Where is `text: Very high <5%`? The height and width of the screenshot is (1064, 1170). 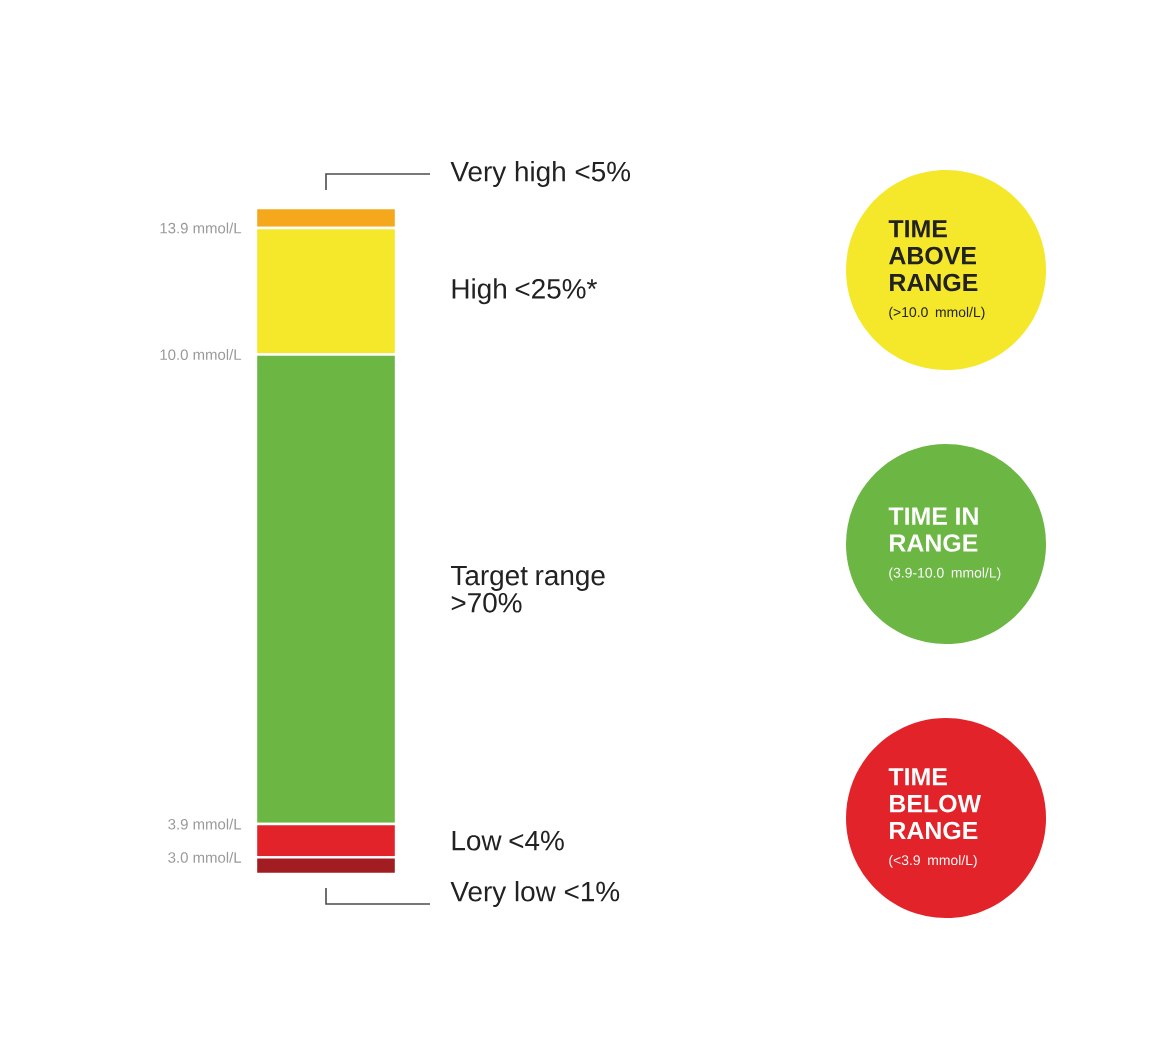 text: Very high <5% is located at coordinates (540, 173).